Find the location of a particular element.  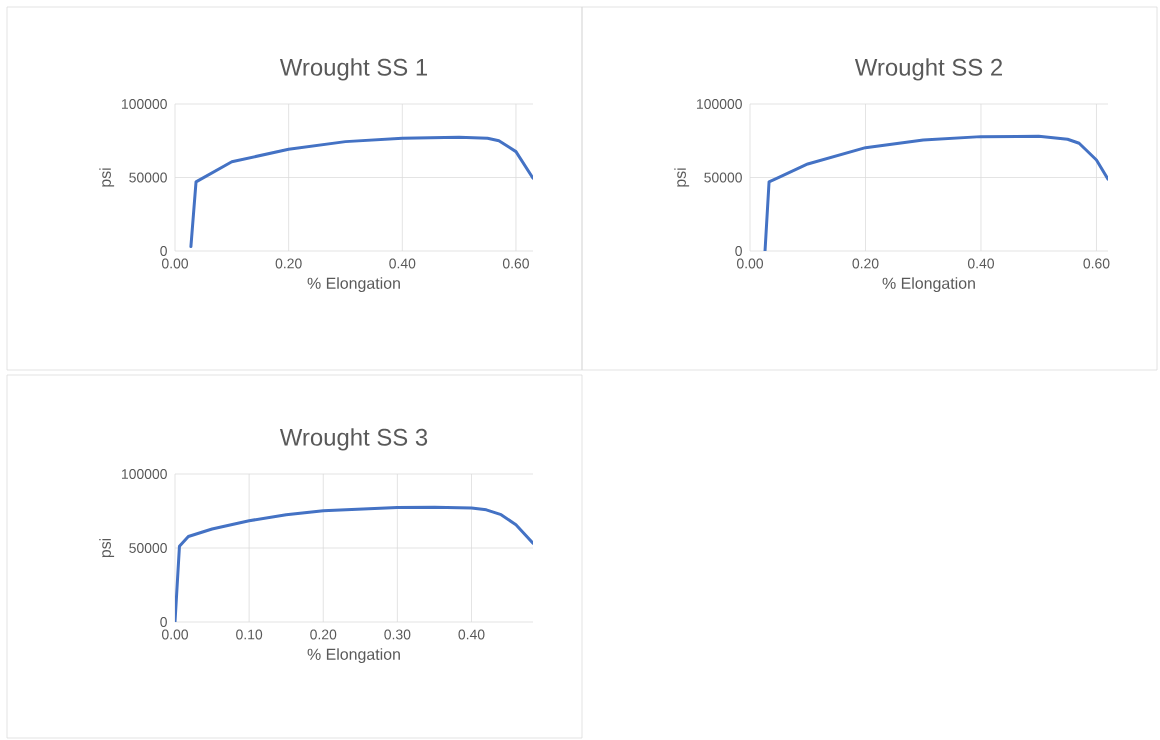

chart-title: Wrought SS 3 is located at coordinates (353, 439).